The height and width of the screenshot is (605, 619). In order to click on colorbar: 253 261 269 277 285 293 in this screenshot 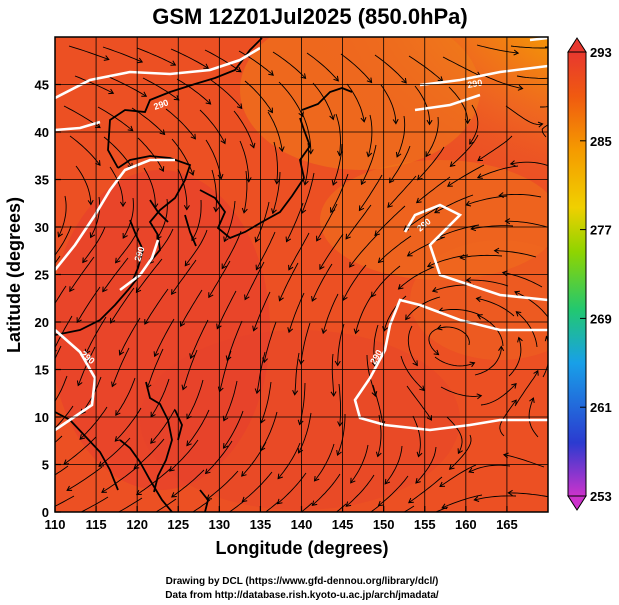, I will do `click(589, 274)`.